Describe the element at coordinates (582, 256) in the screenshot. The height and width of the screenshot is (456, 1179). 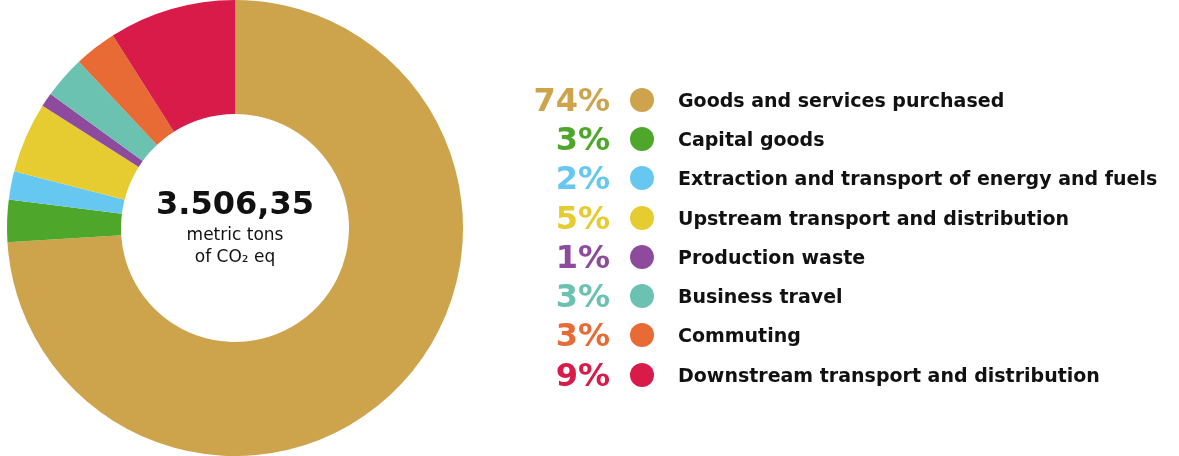
I see `data-label: 1%` at that location.